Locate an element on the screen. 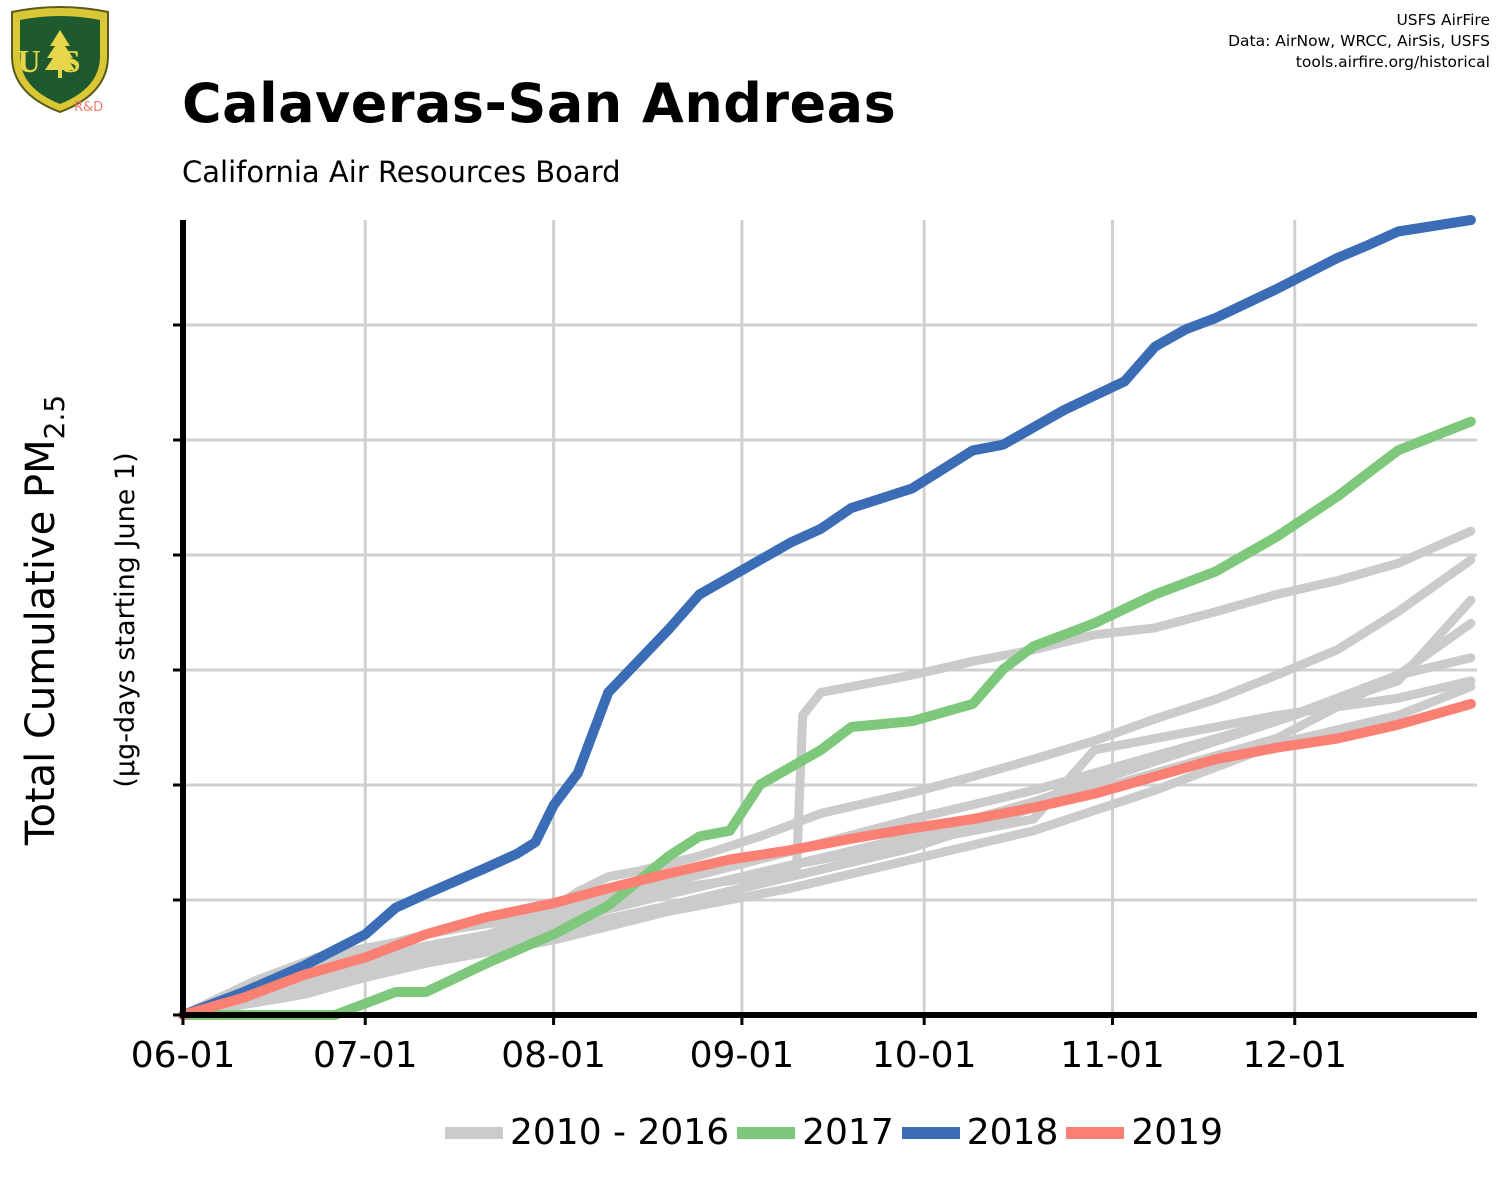 The width and height of the screenshot is (1500, 1200). usfs-shield-logo: US is located at coordinates (60, 60).